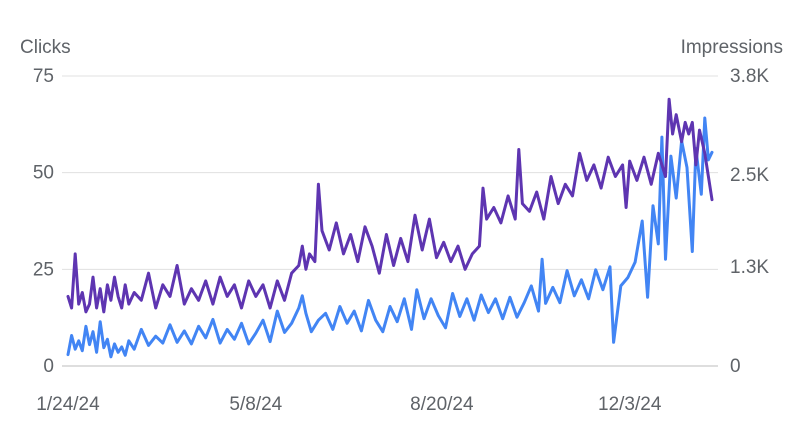 This screenshot has height=443, width=800. I want to click on x-tick-label: 8/20/24, so click(442, 404).